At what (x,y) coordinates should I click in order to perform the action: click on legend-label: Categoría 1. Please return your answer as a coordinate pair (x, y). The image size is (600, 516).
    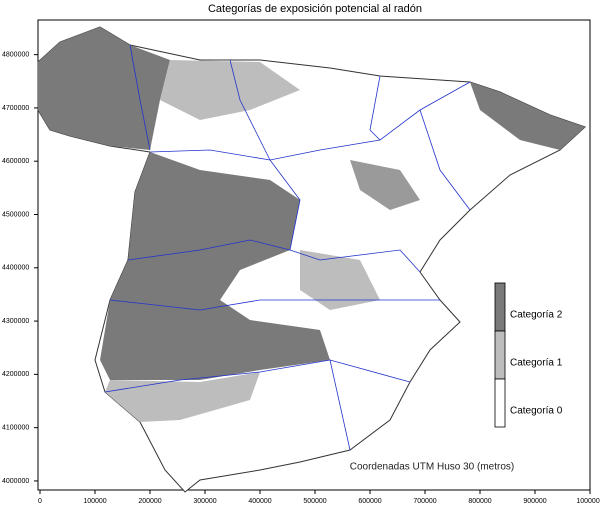
    Looking at the image, I should click on (536, 363).